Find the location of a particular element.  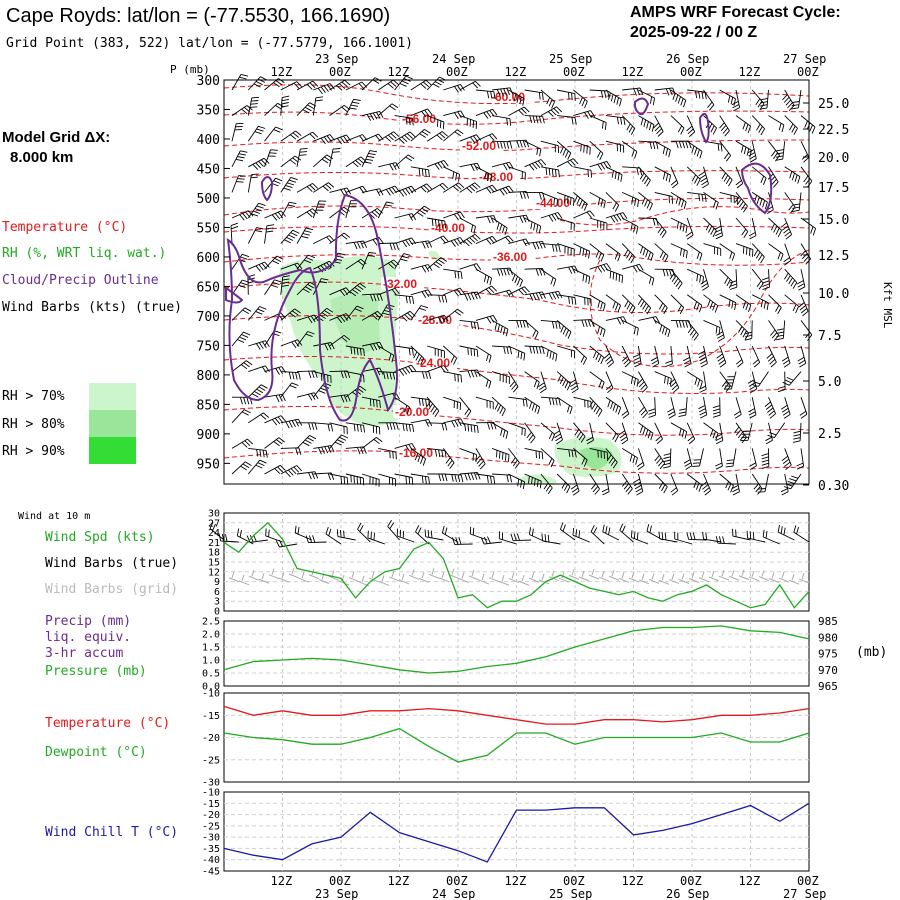

cloud-outline is located at coordinates (234, 295).